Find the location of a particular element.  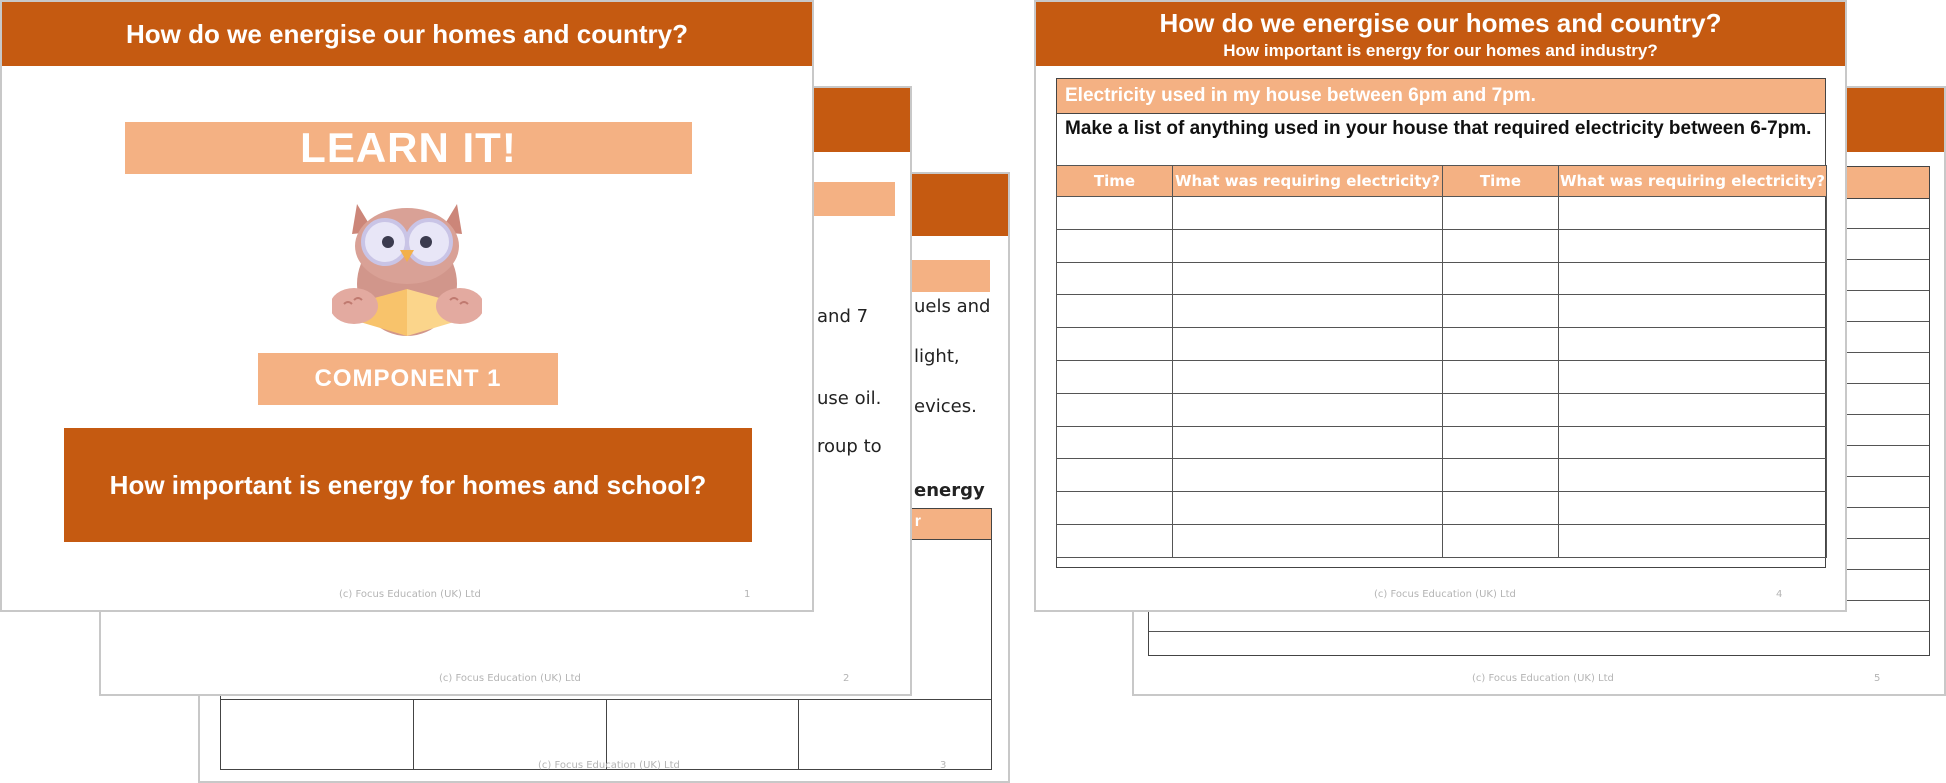

slide-3-page-number: 3 is located at coordinates (943, 765).